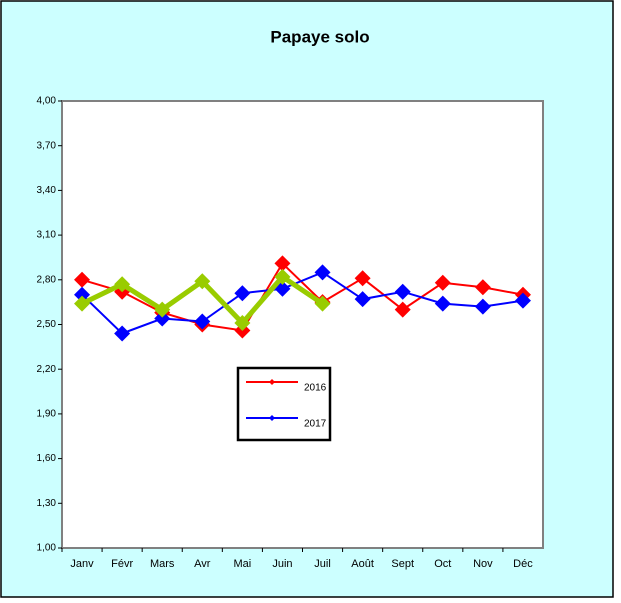 The height and width of the screenshot is (603, 621). I want to click on legend-label: 2017, so click(315, 424).